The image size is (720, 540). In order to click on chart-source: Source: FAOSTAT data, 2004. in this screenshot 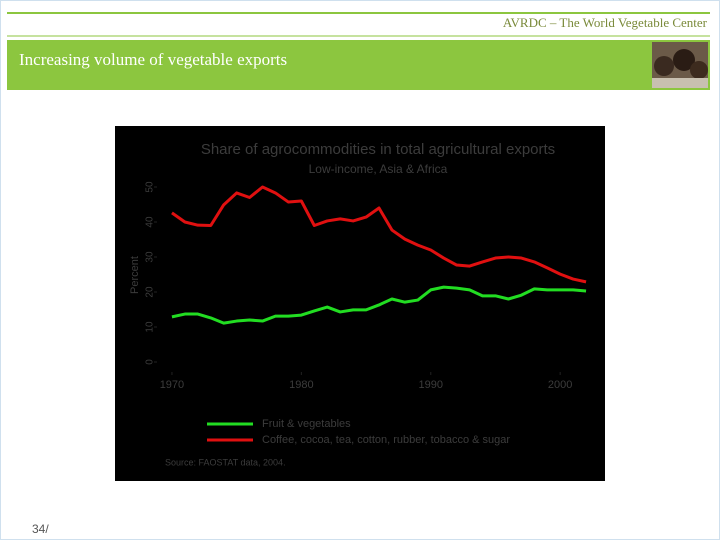, I will do `click(225, 462)`.